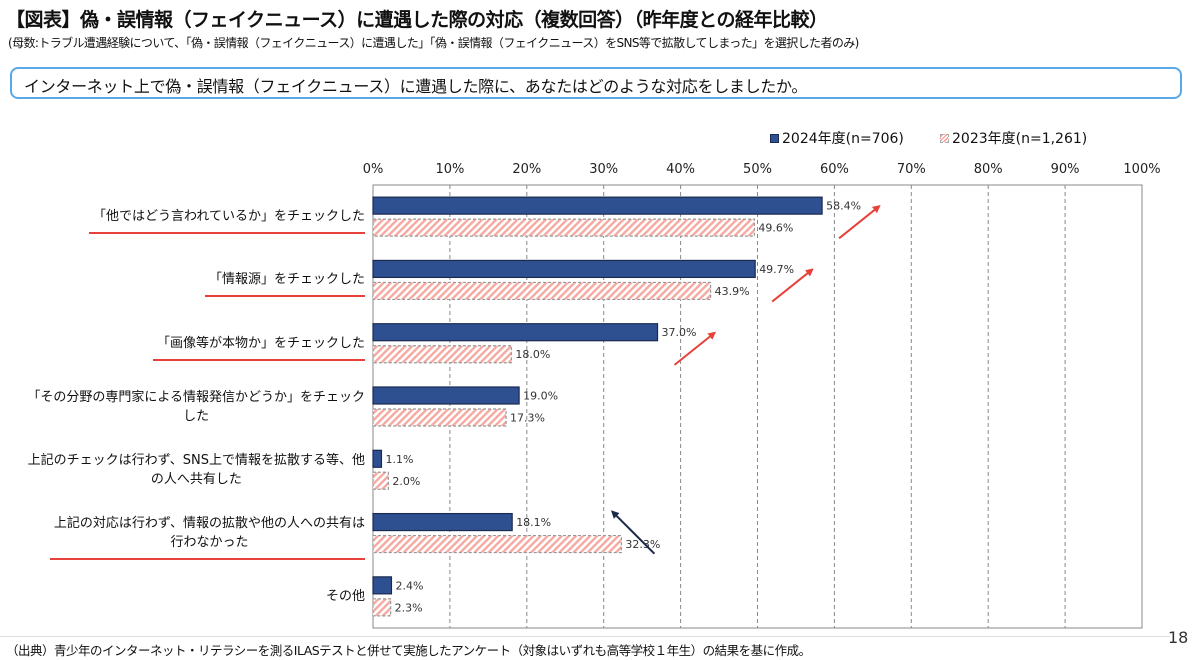 The height and width of the screenshot is (660, 1200). Describe the element at coordinates (1178, 637) in the screenshot. I see `page-number: 18` at that location.